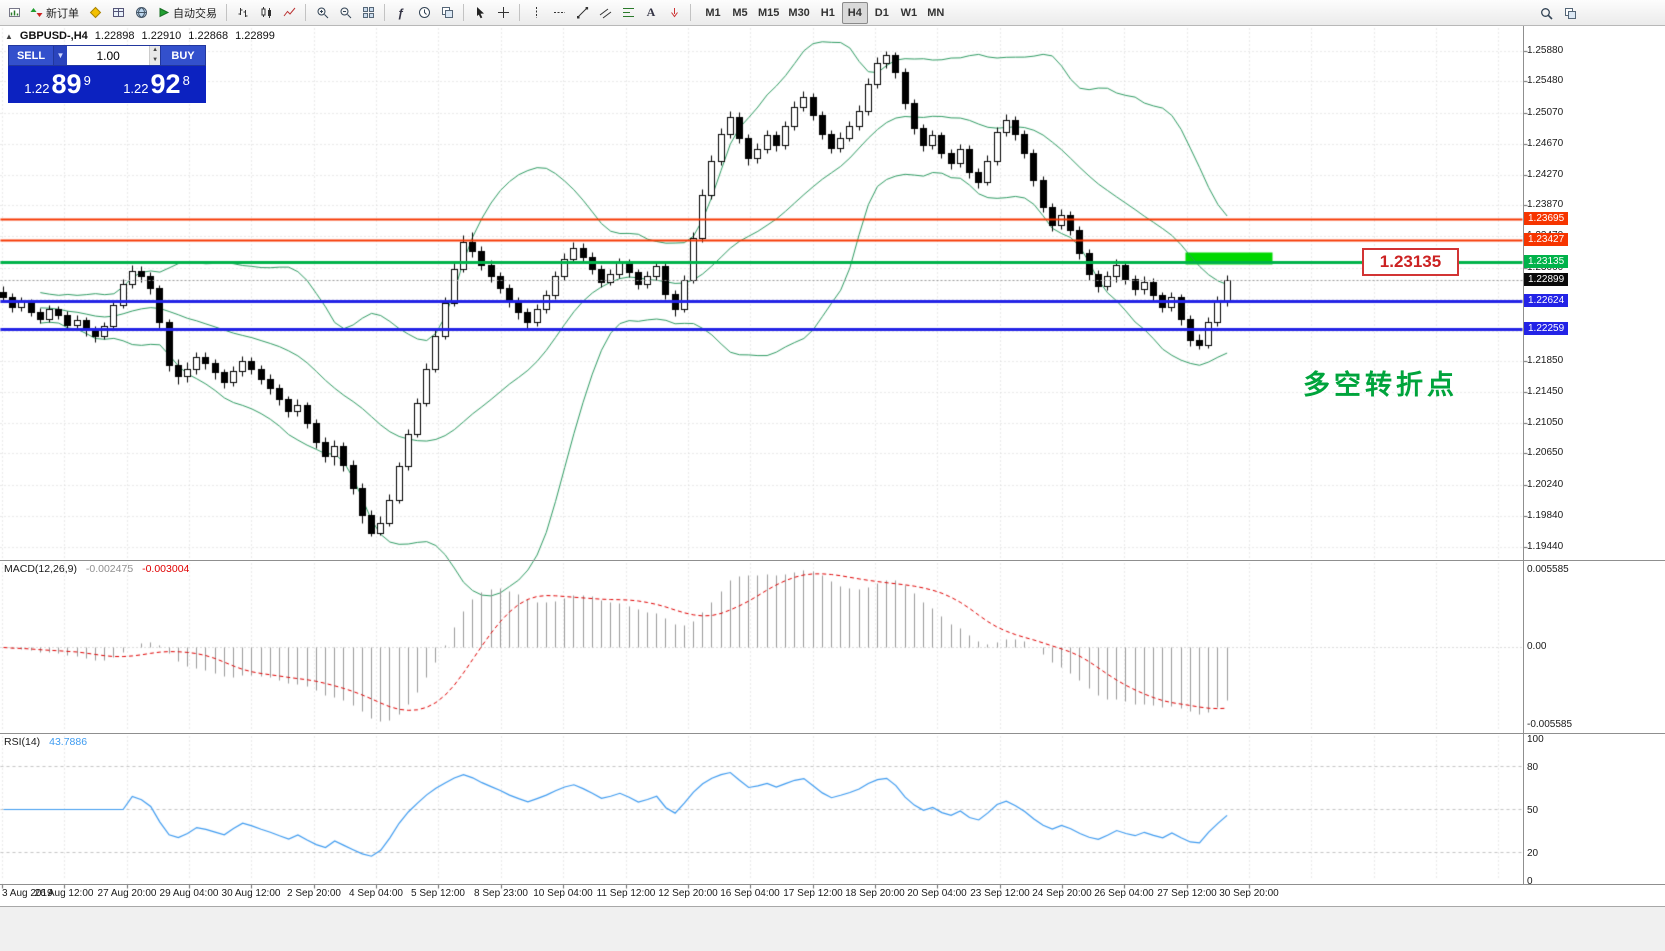  What do you see at coordinates (166, 569) in the screenshot?
I see `macd-signal-value: -0.003004` at bounding box center [166, 569].